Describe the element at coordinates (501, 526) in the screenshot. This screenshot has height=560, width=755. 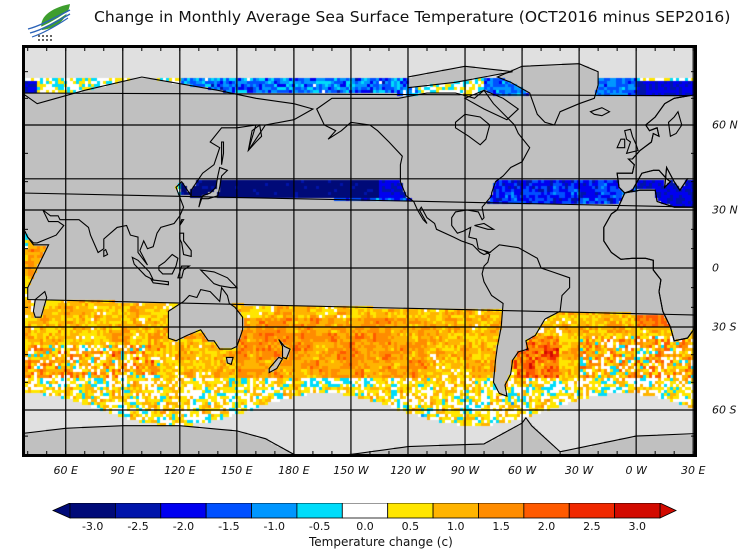
I see `colorbar-tick-label: 1.5` at that location.